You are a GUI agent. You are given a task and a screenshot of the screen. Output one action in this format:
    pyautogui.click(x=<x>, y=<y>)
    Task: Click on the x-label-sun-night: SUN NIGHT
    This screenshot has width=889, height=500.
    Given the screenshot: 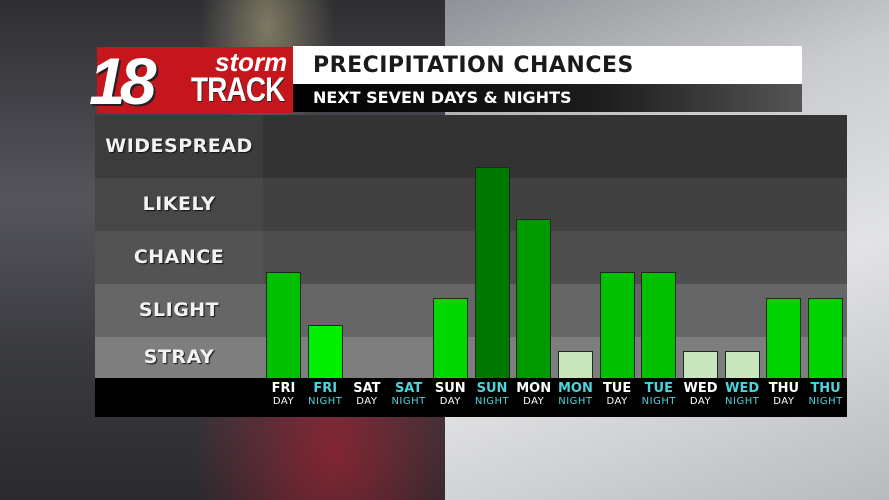 What is the action you would take?
    pyautogui.click(x=492, y=395)
    